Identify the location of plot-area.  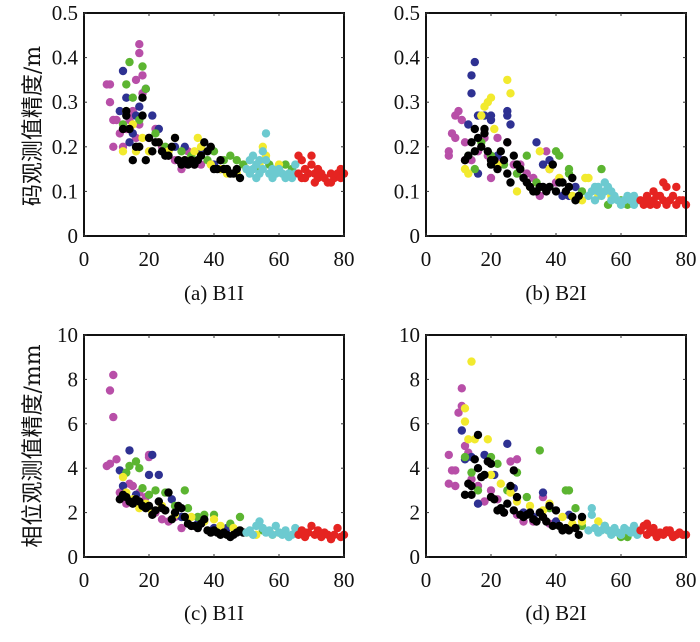
(214, 446).